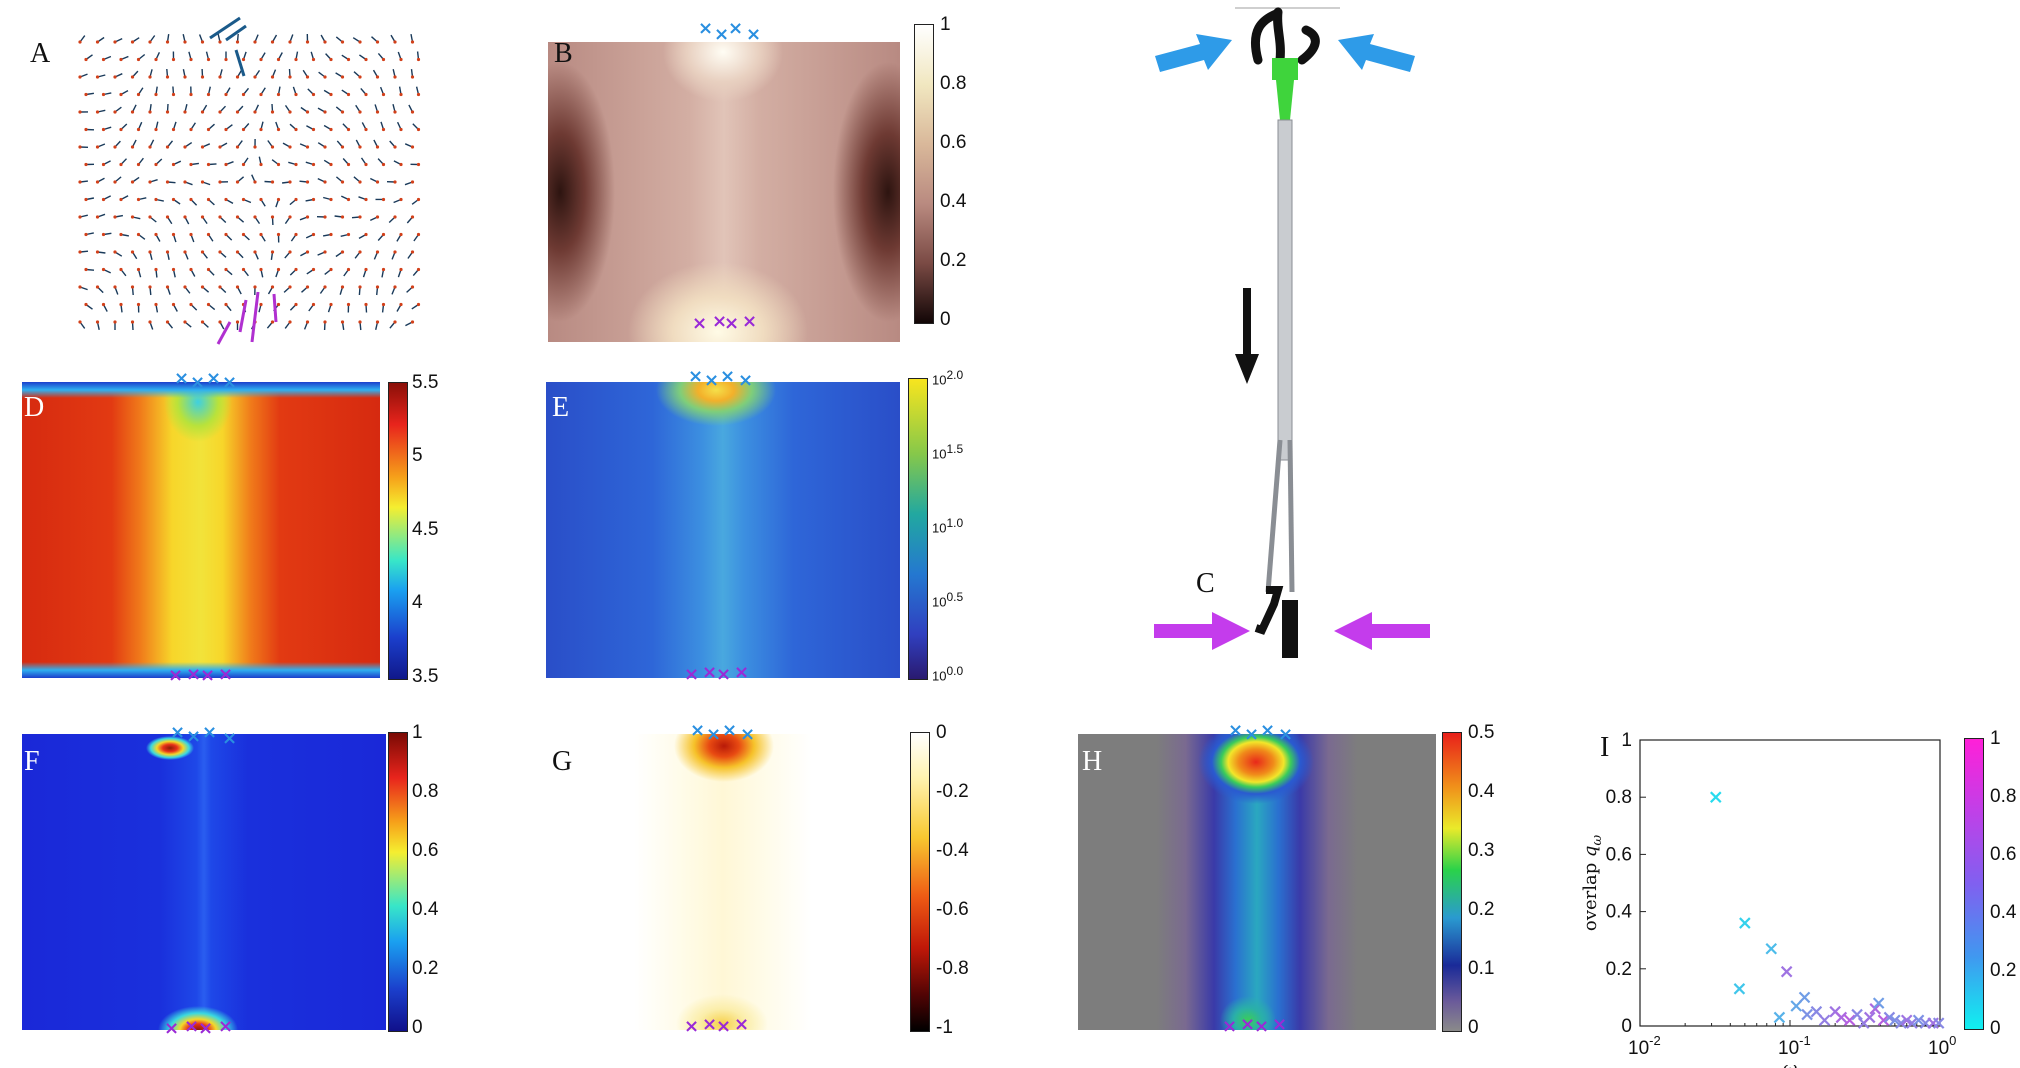  Describe the element at coordinates (2003, 796) in the screenshot. I see `colorbar-i-tick: 0.8` at that location.